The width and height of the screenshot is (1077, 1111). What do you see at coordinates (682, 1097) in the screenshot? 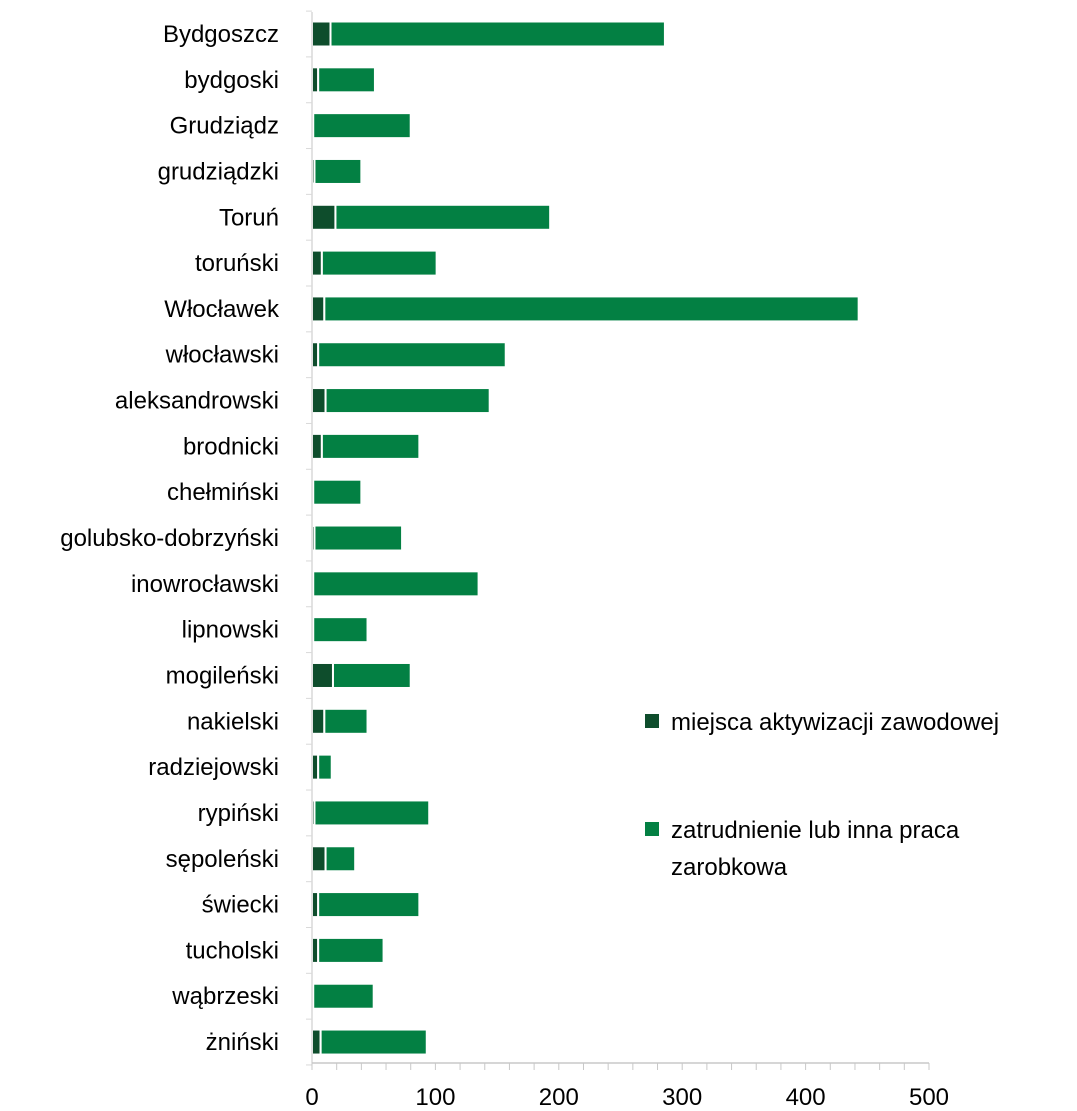
I see `x-tick-label: 300` at bounding box center [682, 1097].